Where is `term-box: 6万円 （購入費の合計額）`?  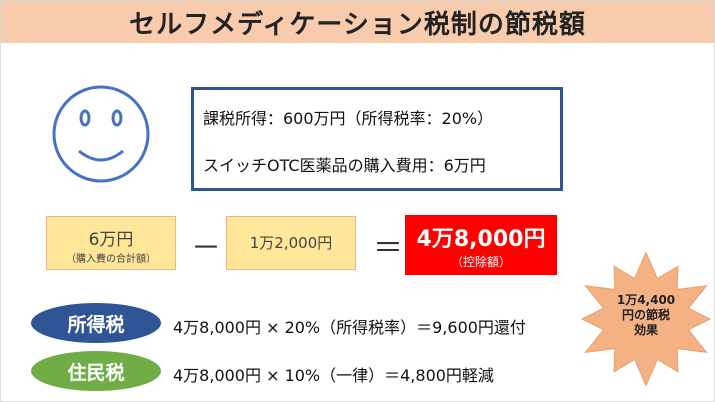 term-box: 6万円 （購入費の合計額） is located at coordinates (111, 243).